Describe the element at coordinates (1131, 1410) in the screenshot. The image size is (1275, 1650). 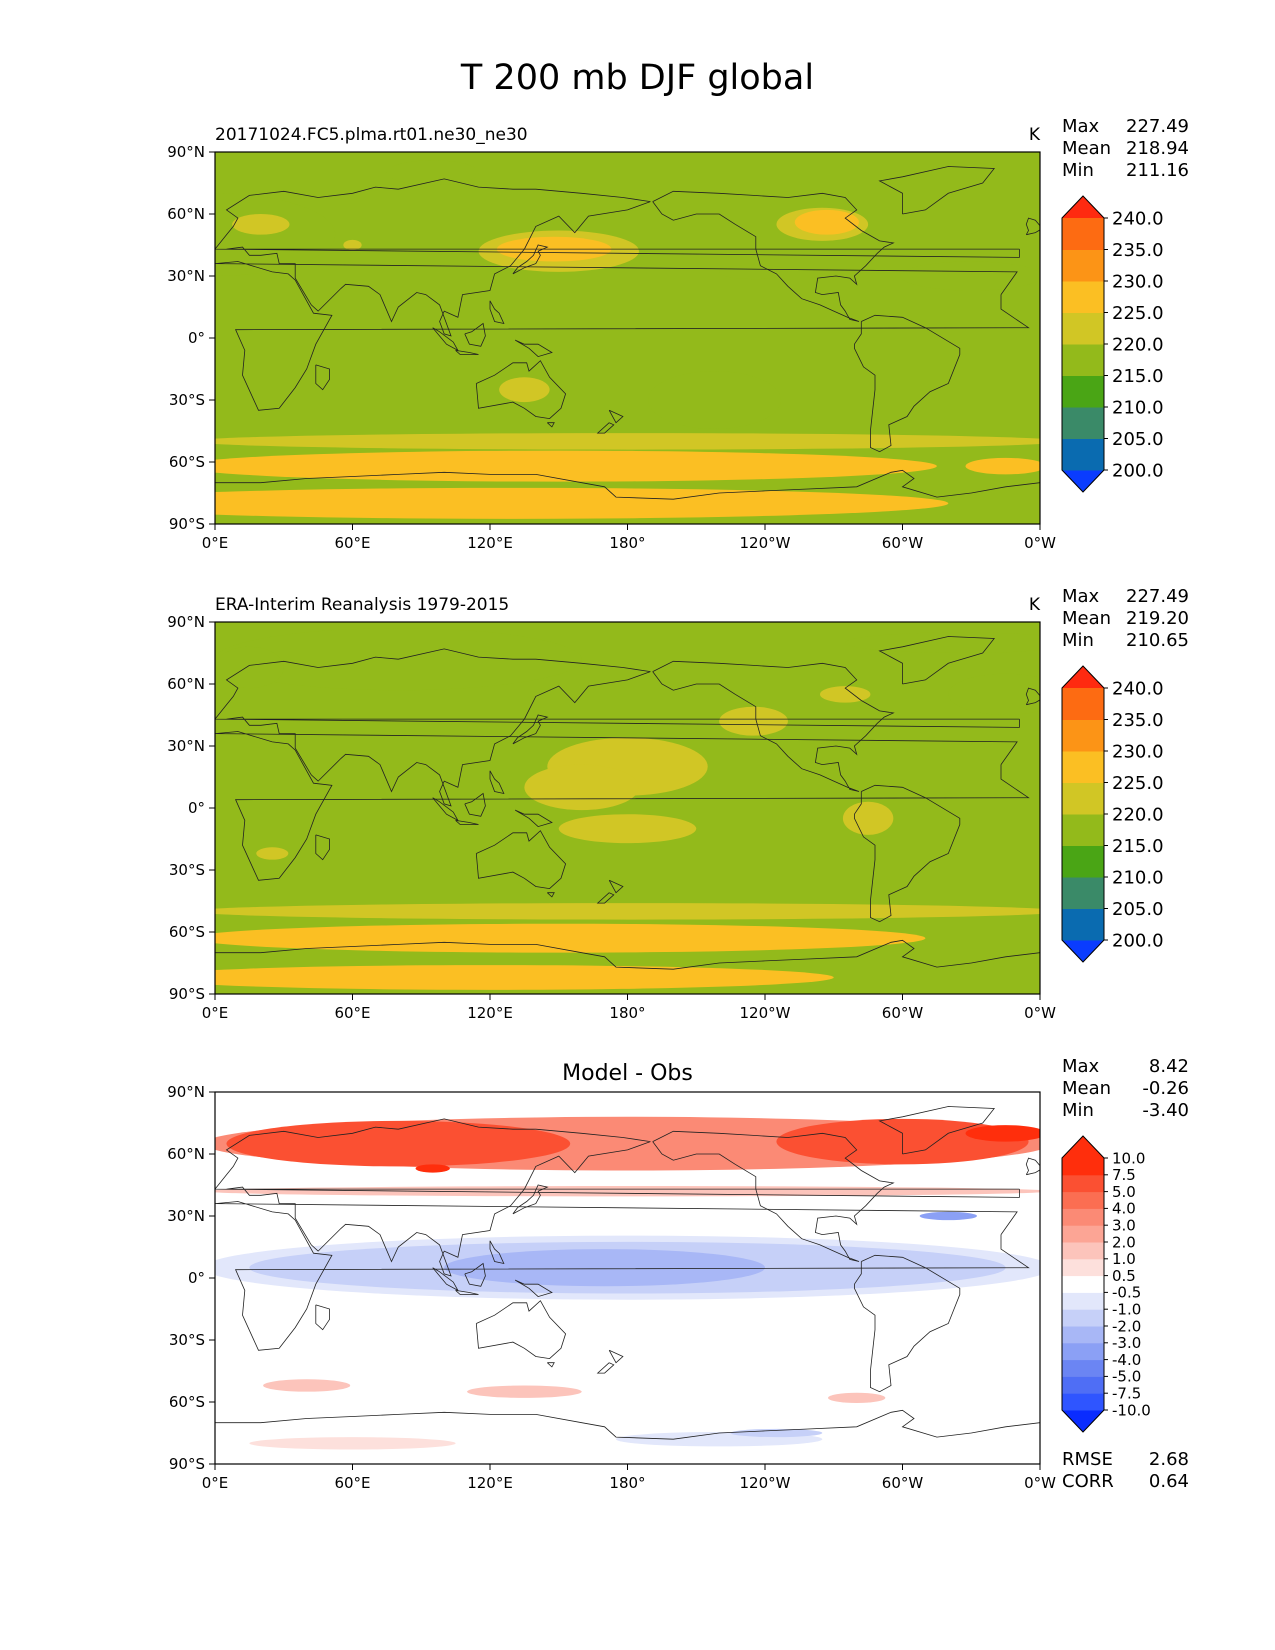
I see `colorbar-label: -10.0` at that location.